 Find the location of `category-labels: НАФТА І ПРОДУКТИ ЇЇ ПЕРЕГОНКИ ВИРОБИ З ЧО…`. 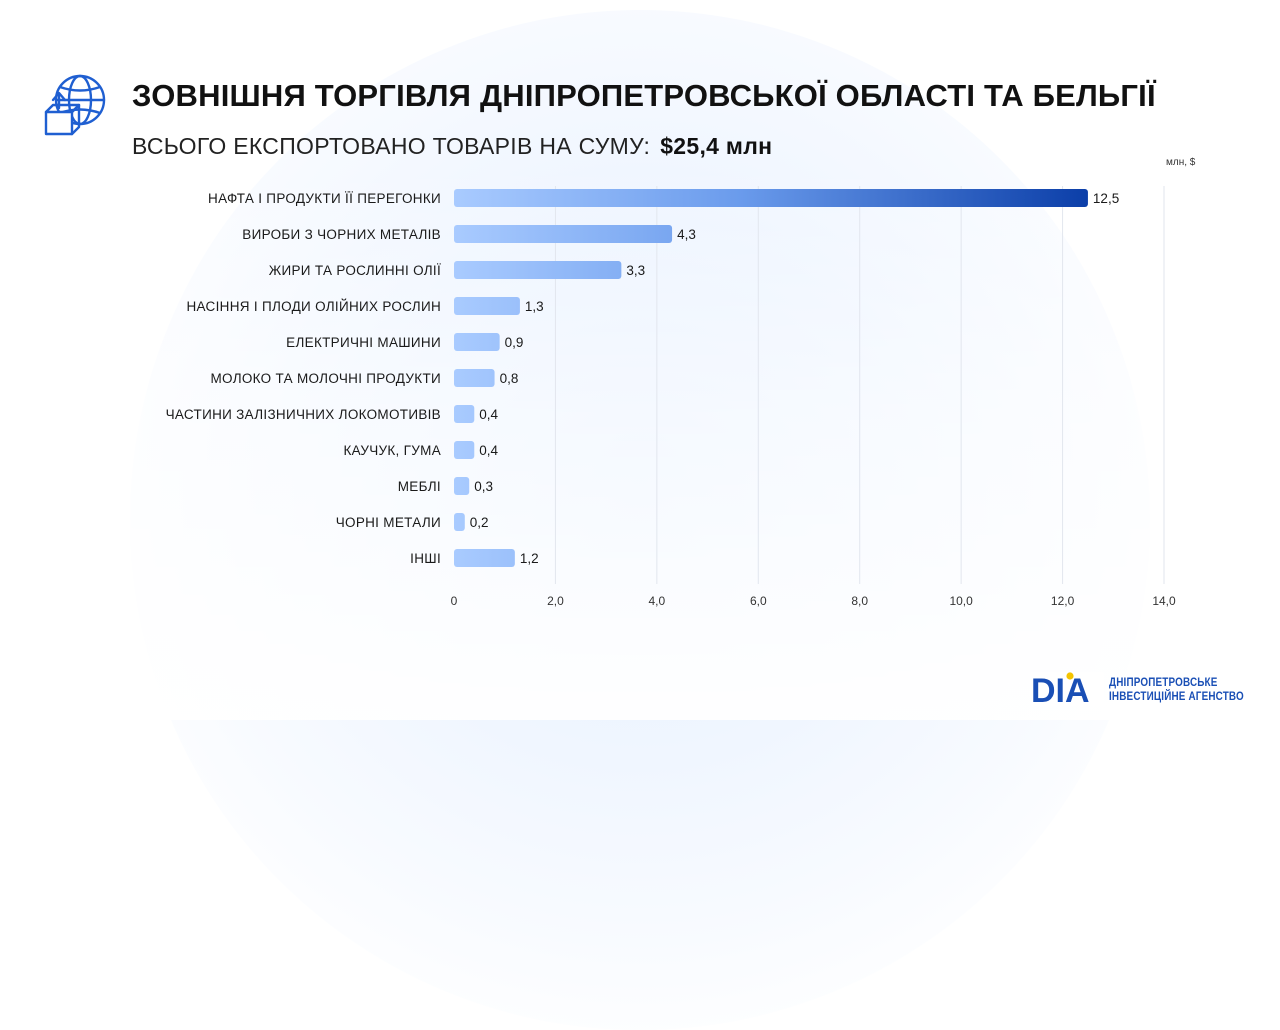

category-labels: НАФТА І ПРОДУКТИ ЇЇ ПЕРЕГОНКИ ВИРОБИ З ЧО… is located at coordinates (303, 378).